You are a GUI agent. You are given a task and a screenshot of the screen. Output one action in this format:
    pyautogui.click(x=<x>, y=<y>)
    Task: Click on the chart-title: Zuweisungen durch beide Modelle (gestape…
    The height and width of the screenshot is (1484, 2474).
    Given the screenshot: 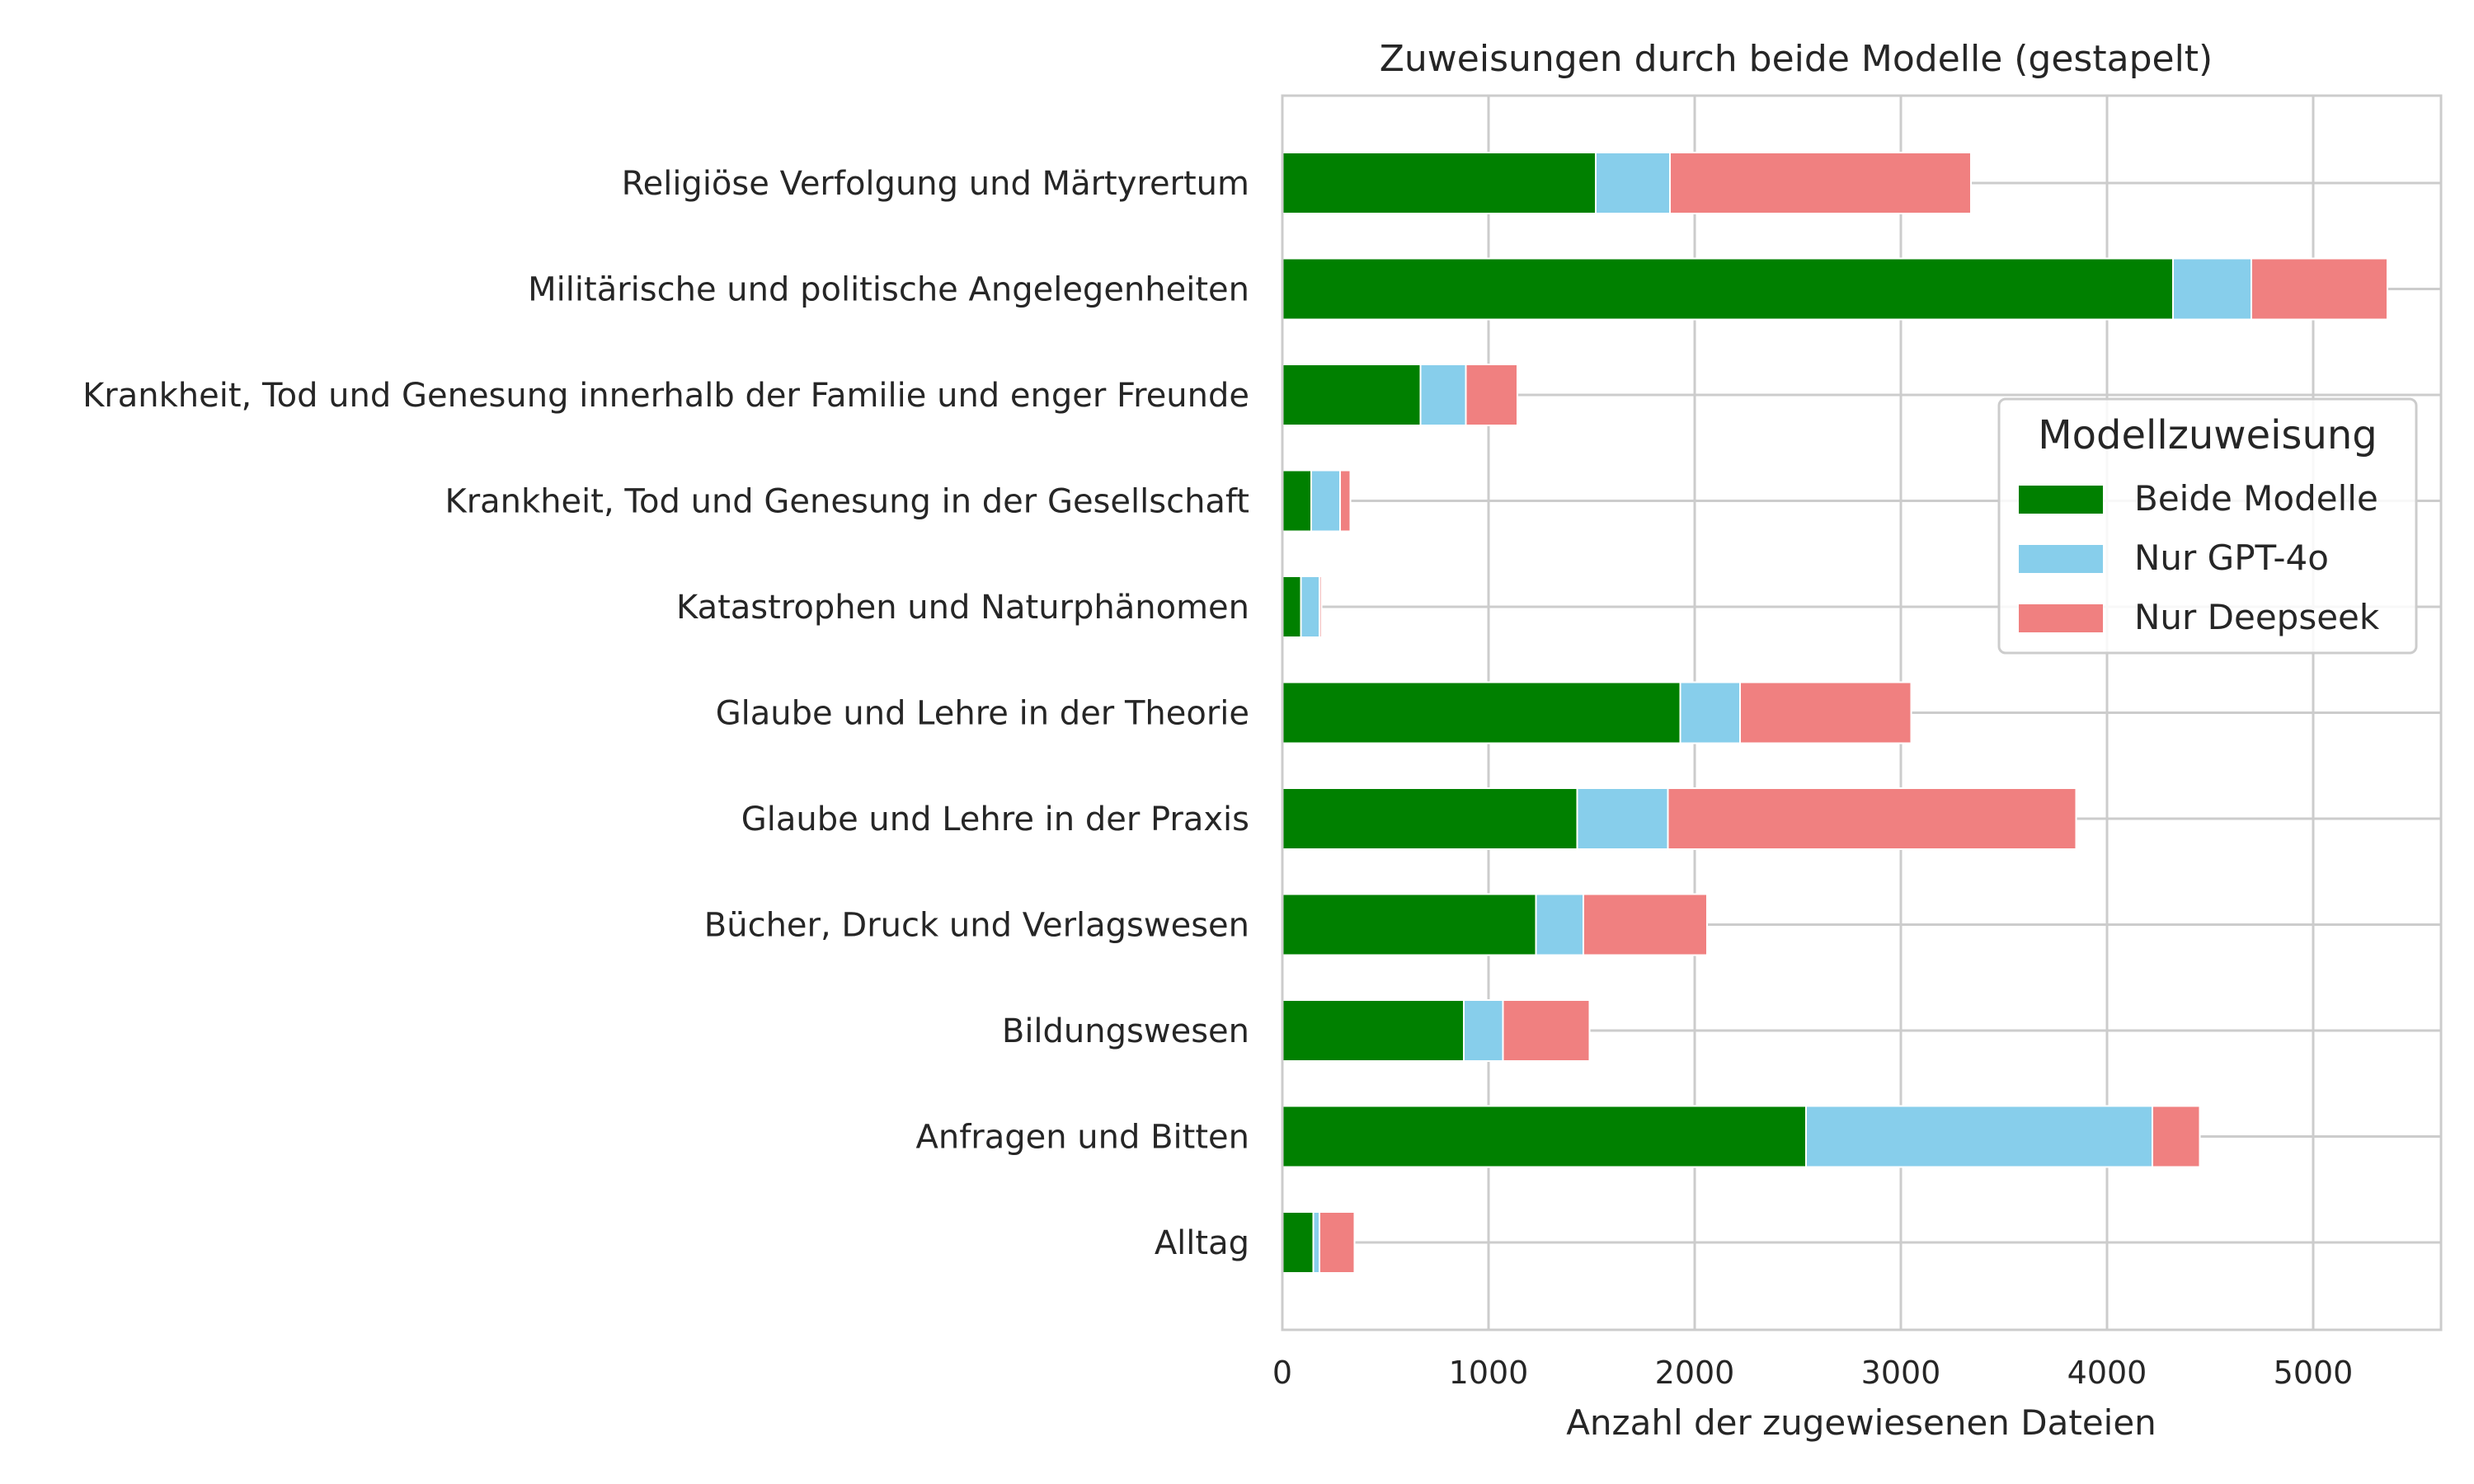 What is the action you would take?
    pyautogui.click(x=1796, y=59)
    